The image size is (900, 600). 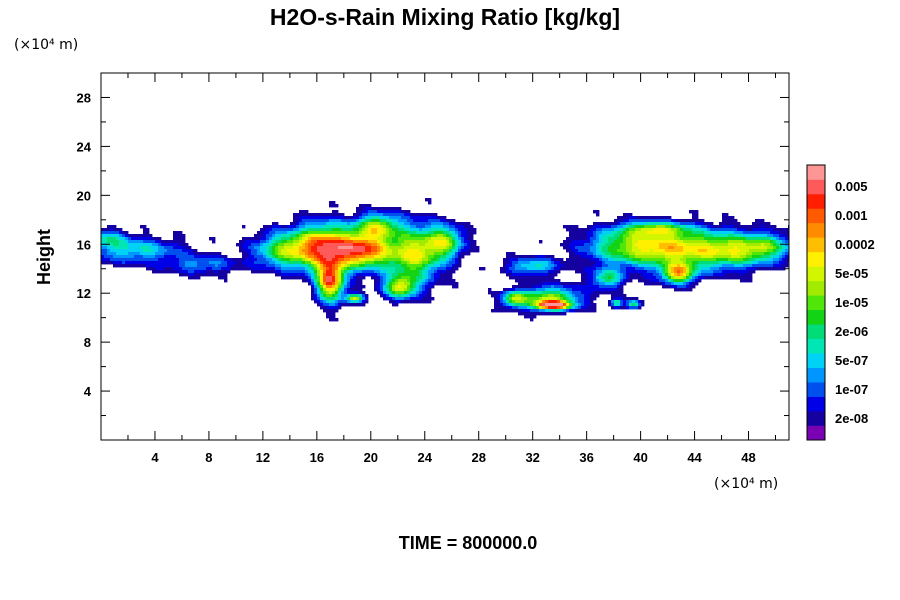 What do you see at coordinates (851, 418) in the screenshot?
I see `colorbar-label: 2e-08` at bounding box center [851, 418].